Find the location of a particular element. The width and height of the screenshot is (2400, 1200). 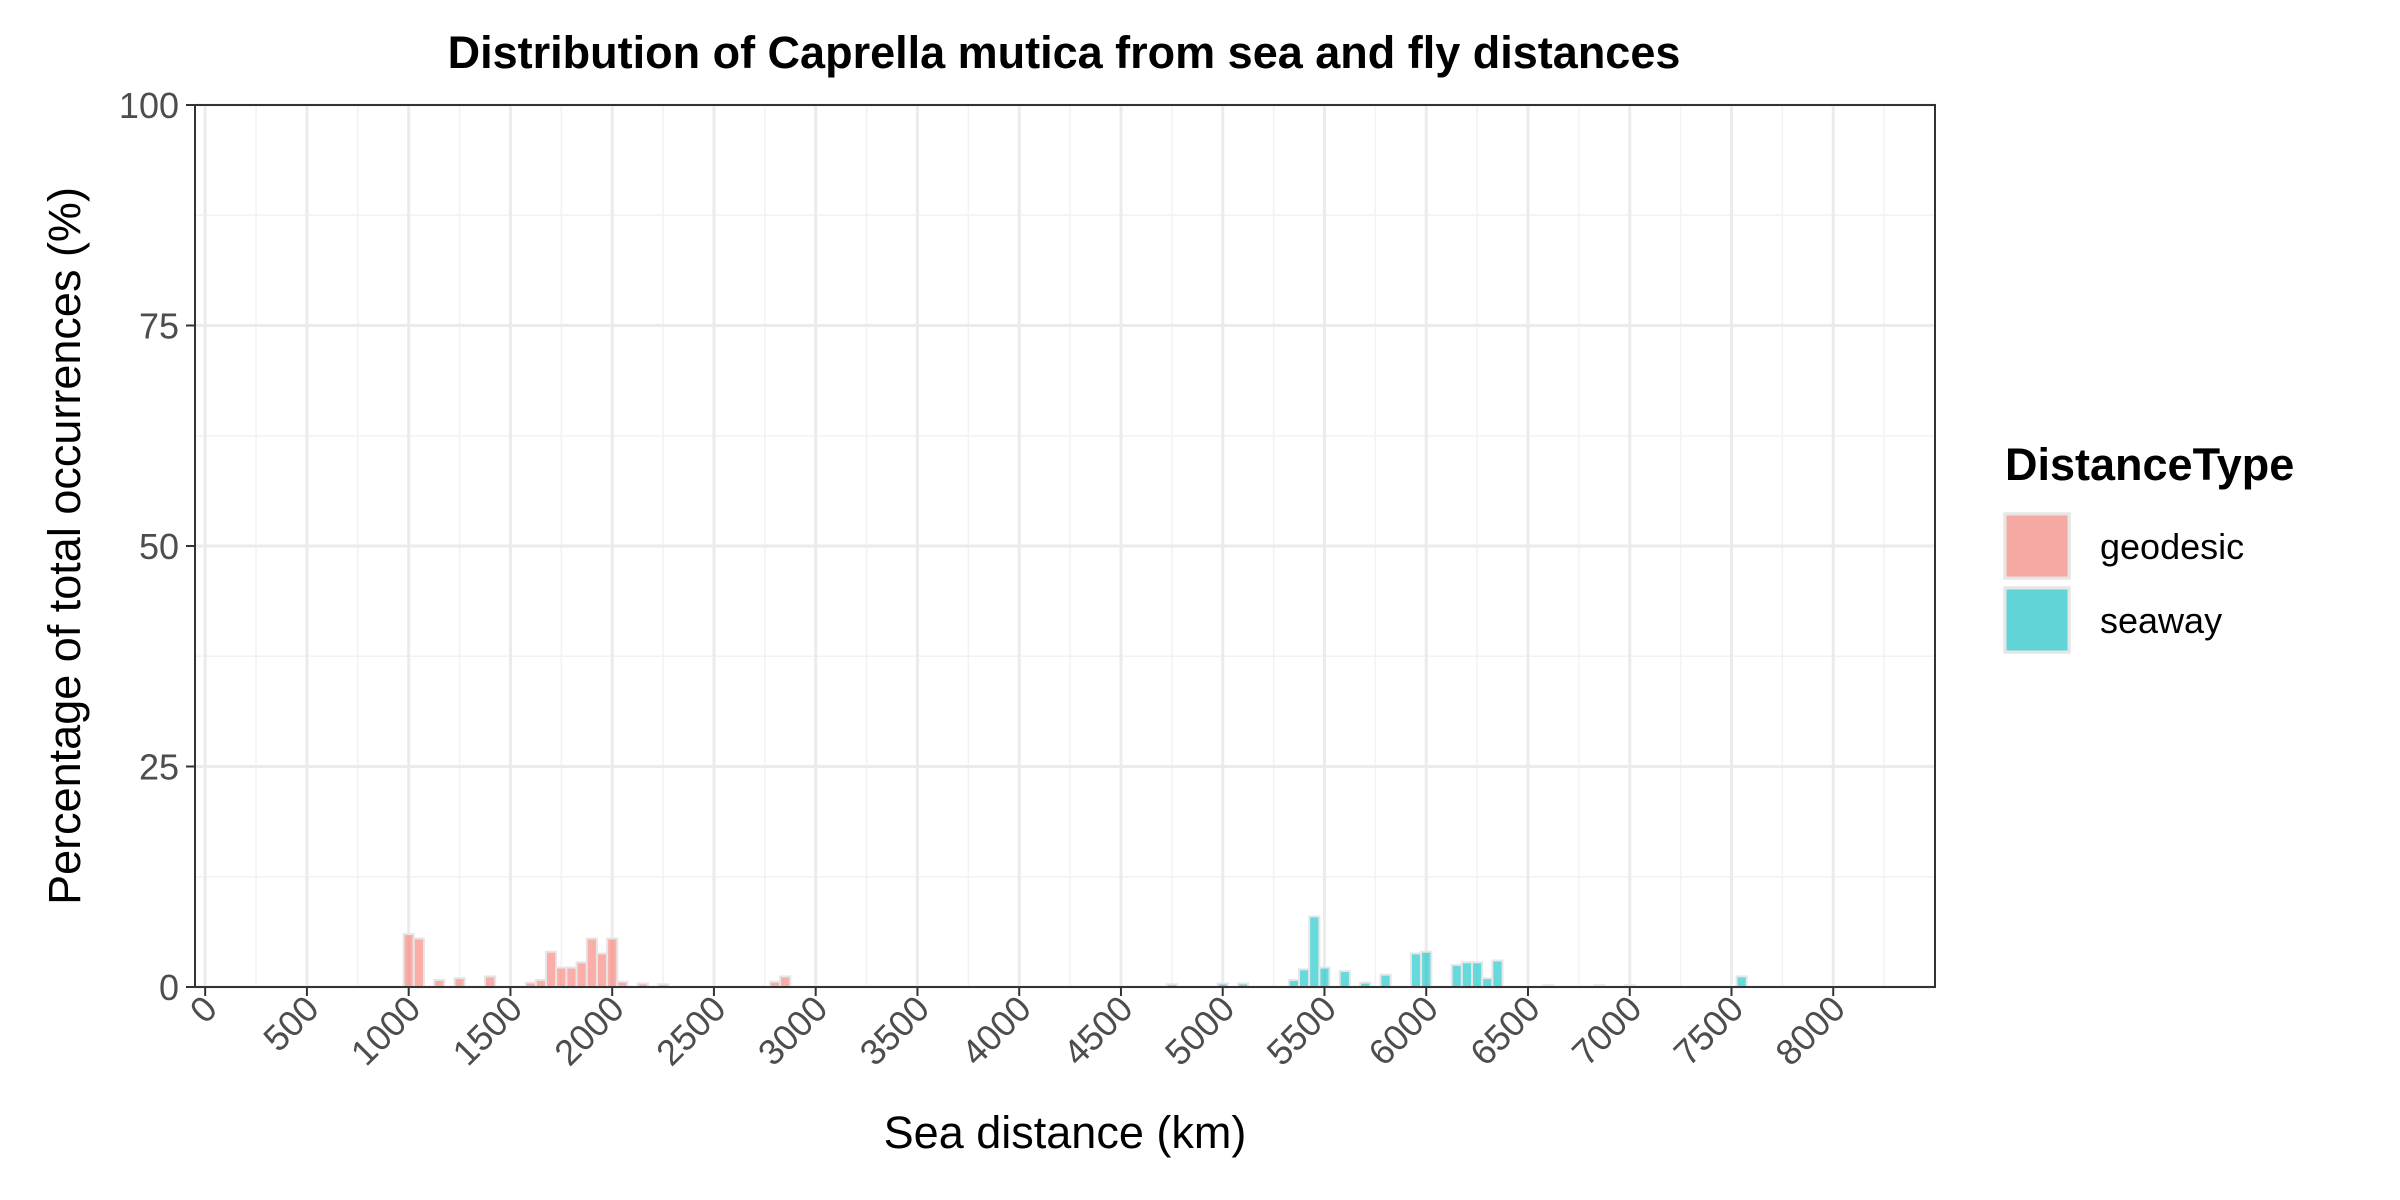

x-tick-label: 3000 is located at coordinates (793, 1031).